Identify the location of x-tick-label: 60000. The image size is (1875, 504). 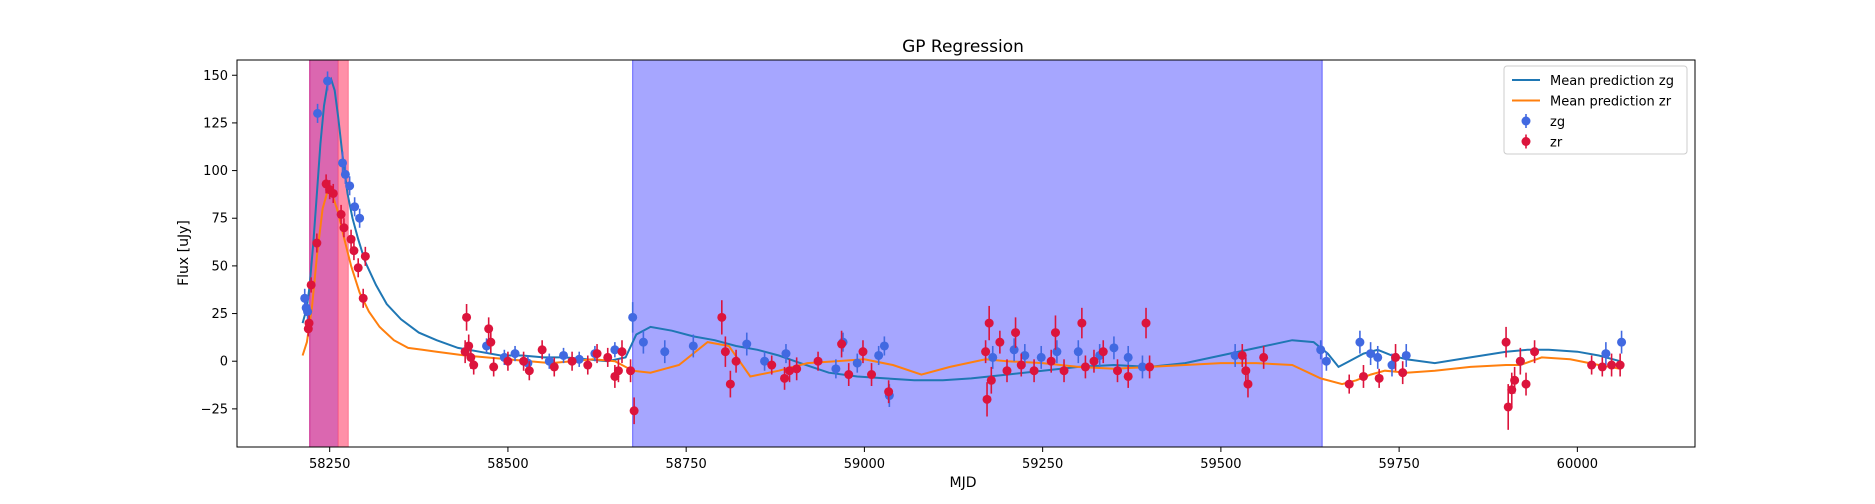
(1577, 464).